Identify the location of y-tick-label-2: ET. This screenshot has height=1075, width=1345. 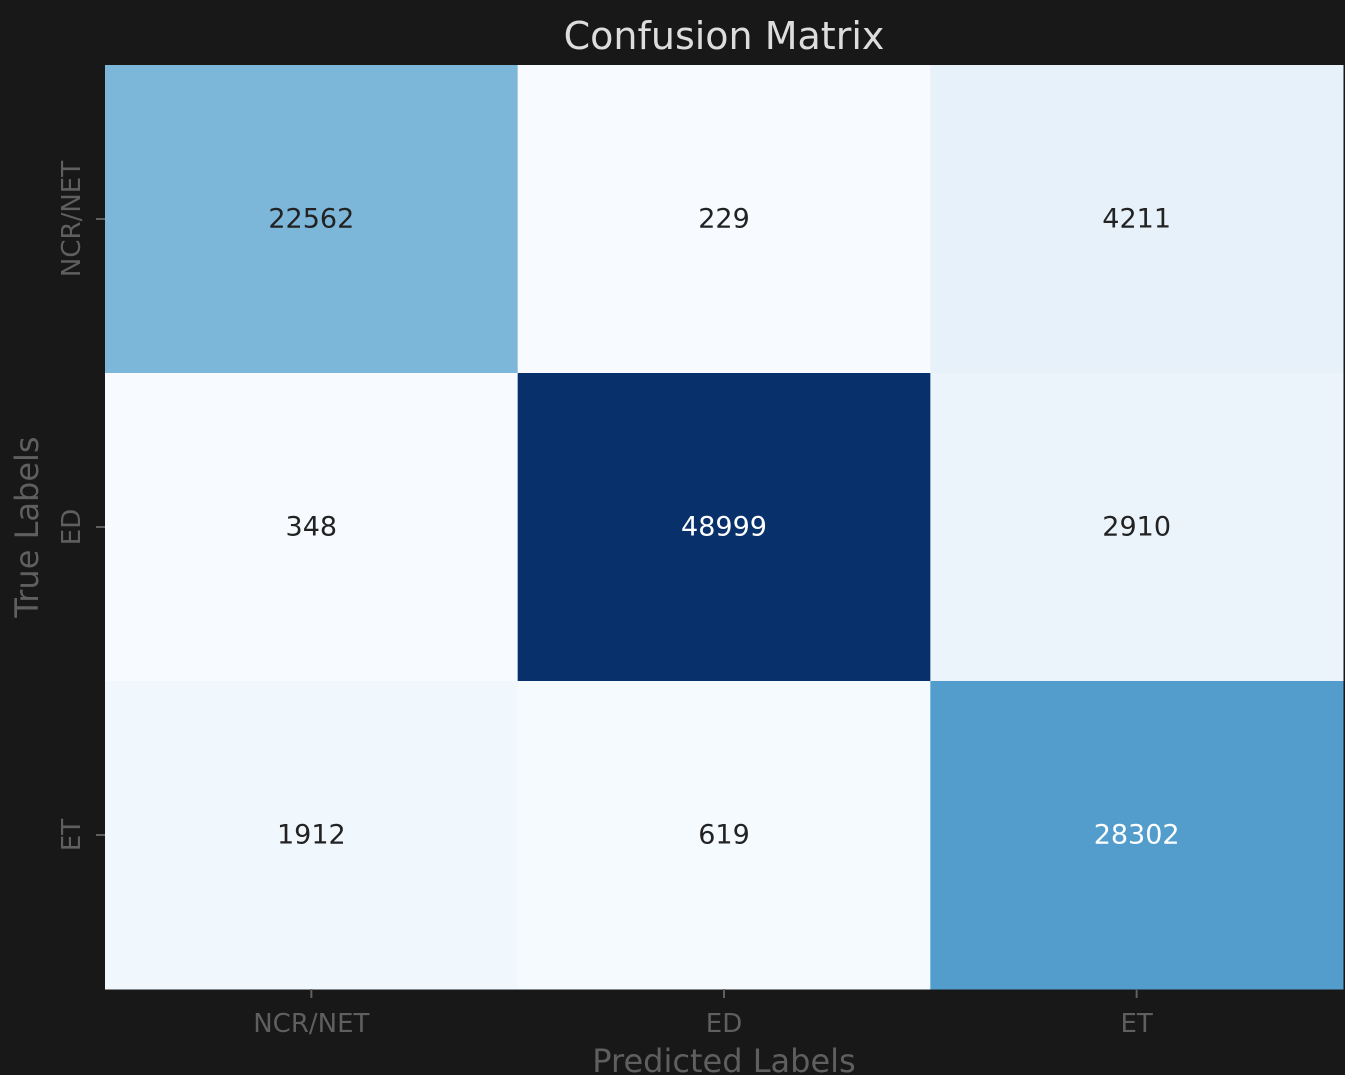
(72, 835).